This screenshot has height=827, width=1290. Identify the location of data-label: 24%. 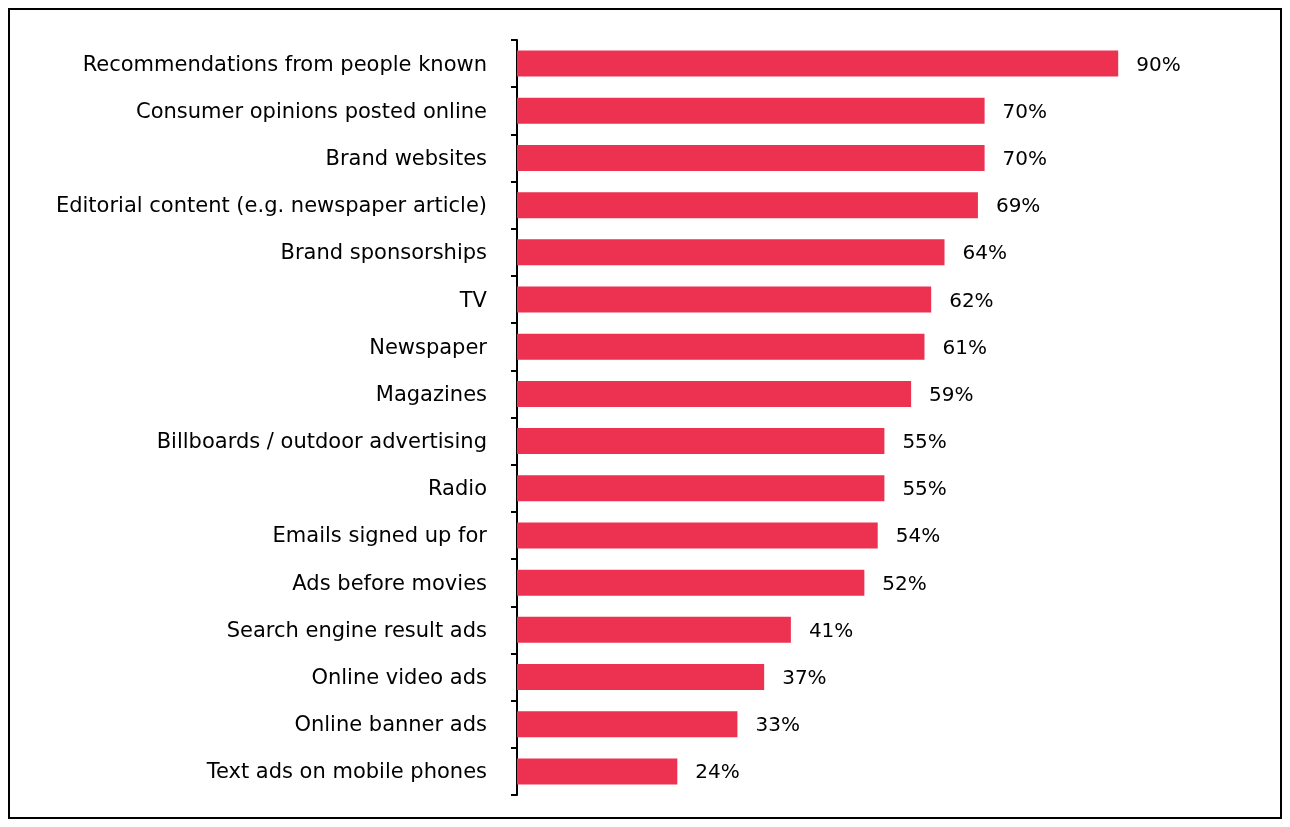
(717, 771).